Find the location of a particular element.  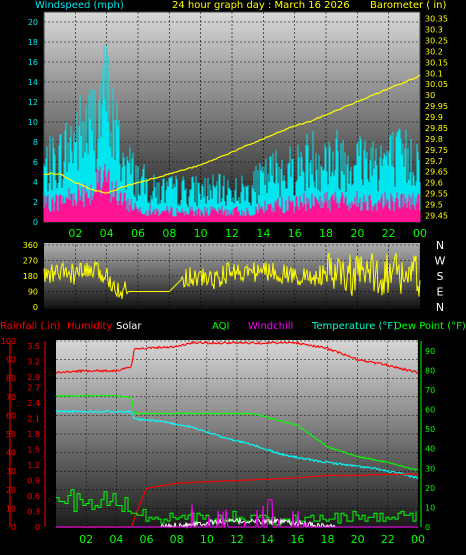

wind-tick-label: 12 is located at coordinates (33, 102).